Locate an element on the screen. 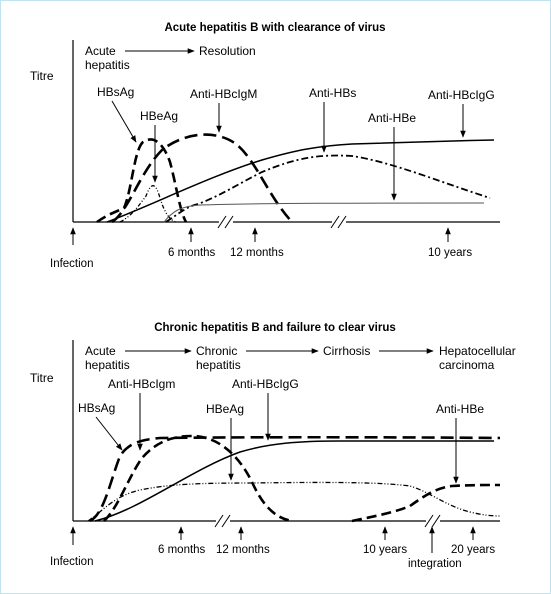 The width and height of the screenshot is (551, 594). panel1-label-anti-hbs: Anti-HBs is located at coordinates (332, 93).